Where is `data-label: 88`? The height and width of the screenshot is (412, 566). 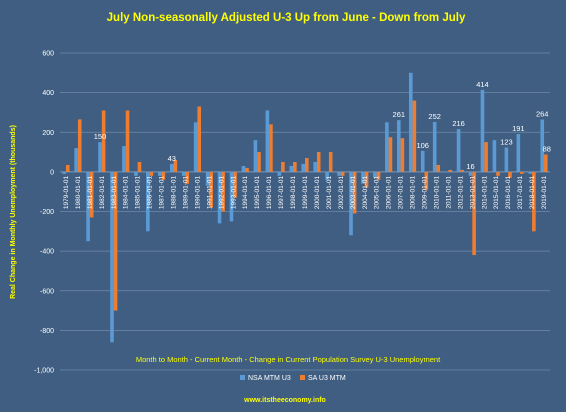 data-label: 88 is located at coordinates (547, 148).